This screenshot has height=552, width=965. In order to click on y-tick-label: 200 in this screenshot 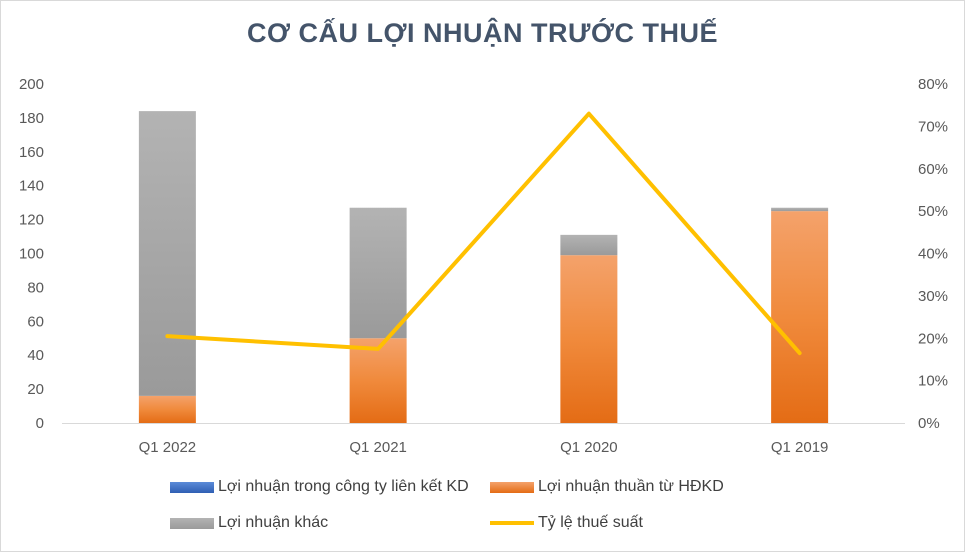, I will do `click(31, 84)`.